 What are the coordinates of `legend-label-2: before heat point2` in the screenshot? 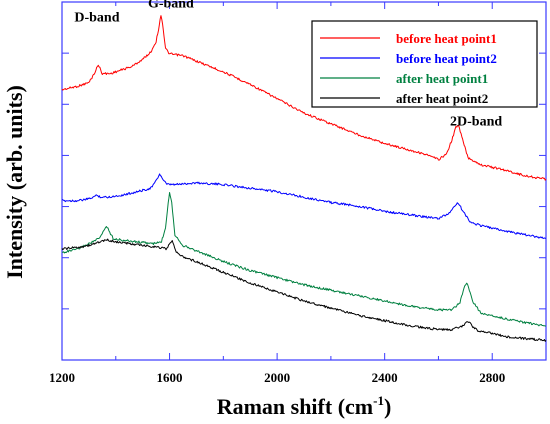 It's located at (446, 58).